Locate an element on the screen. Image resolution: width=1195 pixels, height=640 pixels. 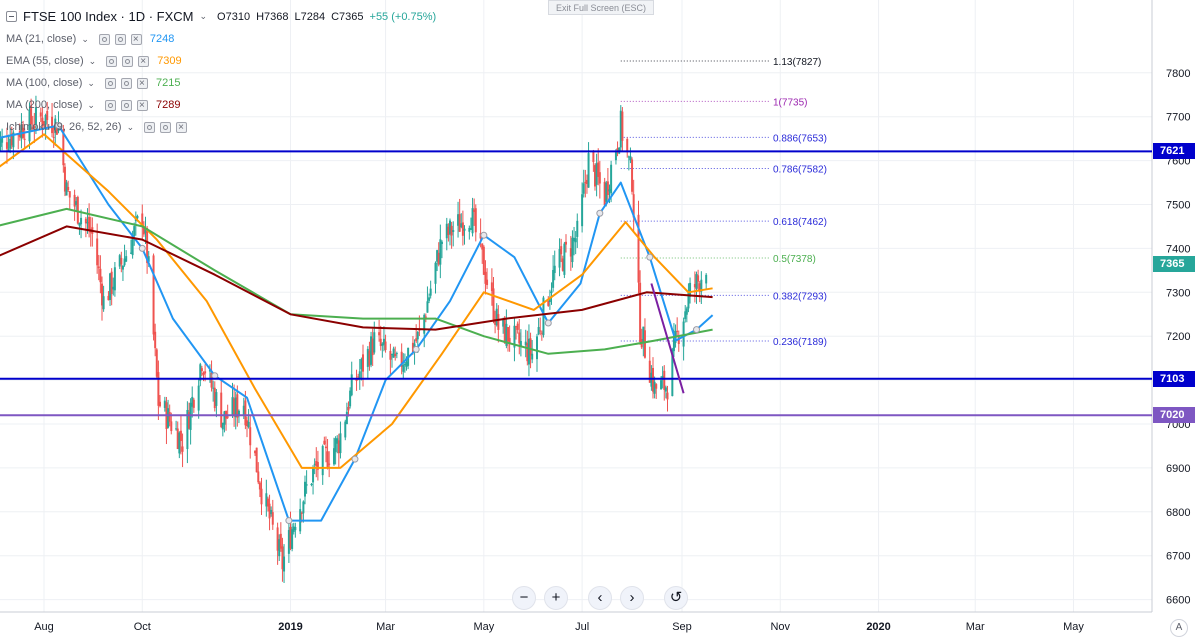
indicator-row: EMA (55, close) ⌄ 7309 is located at coordinates (94, 61).